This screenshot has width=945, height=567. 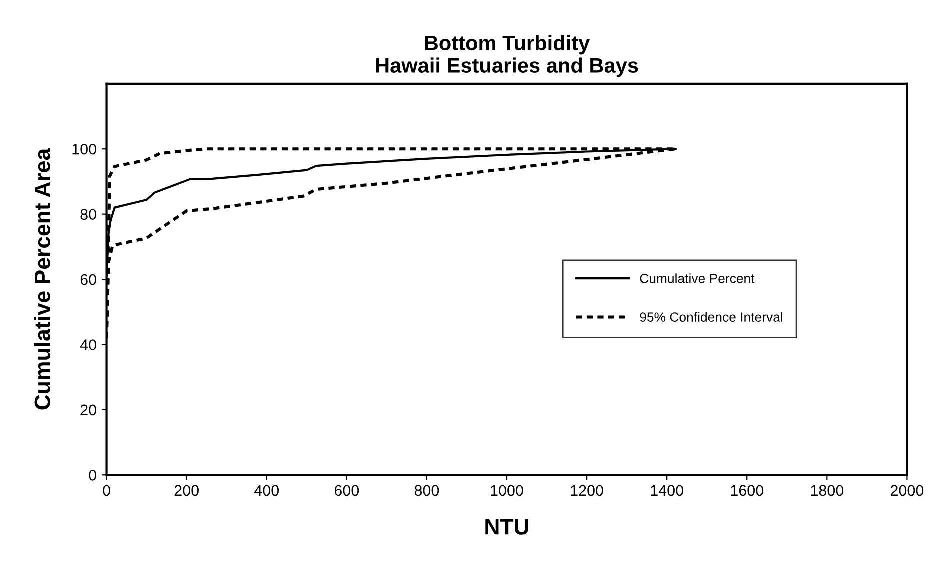 What do you see at coordinates (667, 490) in the screenshot?
I see `x-tick-label: 1400` at bounding box center [667, 490].